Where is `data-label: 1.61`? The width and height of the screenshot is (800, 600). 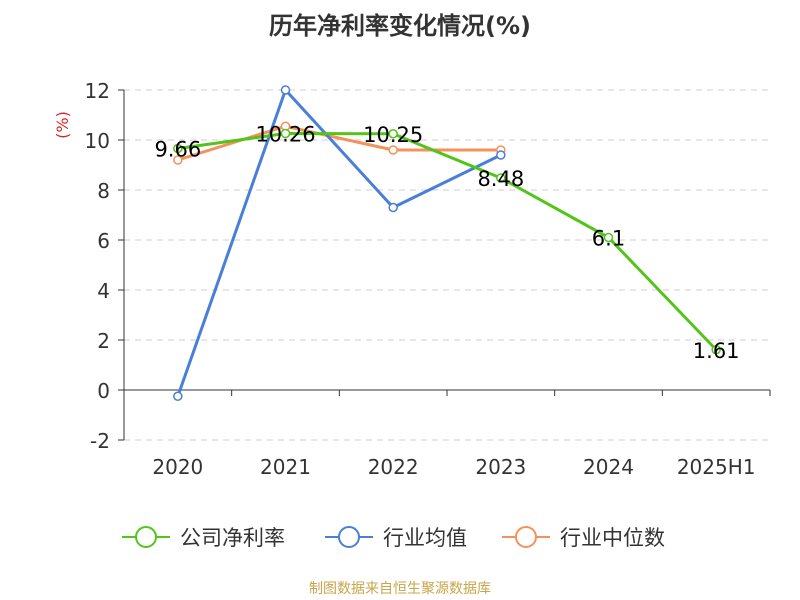 data-label: 1.61 is located at coordinates (716, 351).